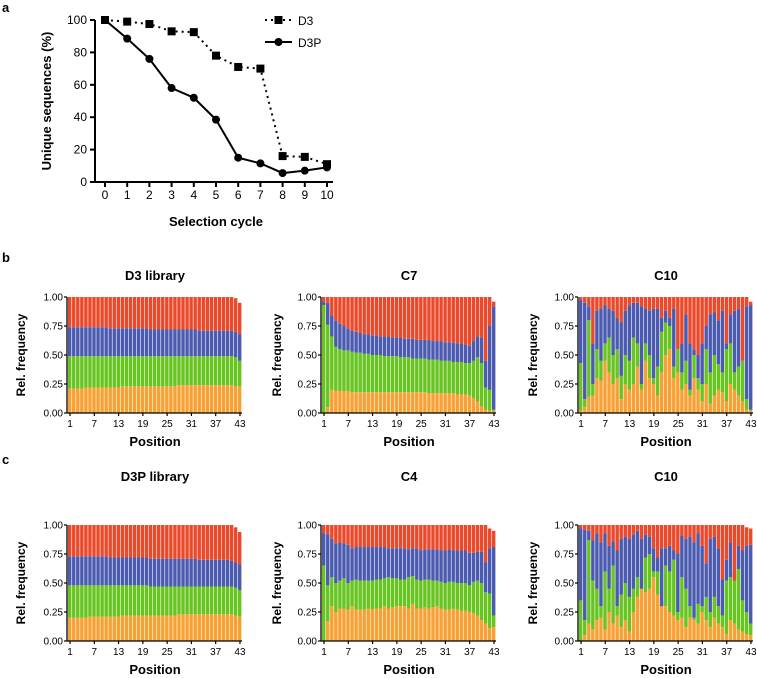 The width and height of the screenshot is (757, 678). What do you see at coordinates (565, 584) in the screenshot?
I see `y-tick-label: 0.50` at bounding box center [565, 584].